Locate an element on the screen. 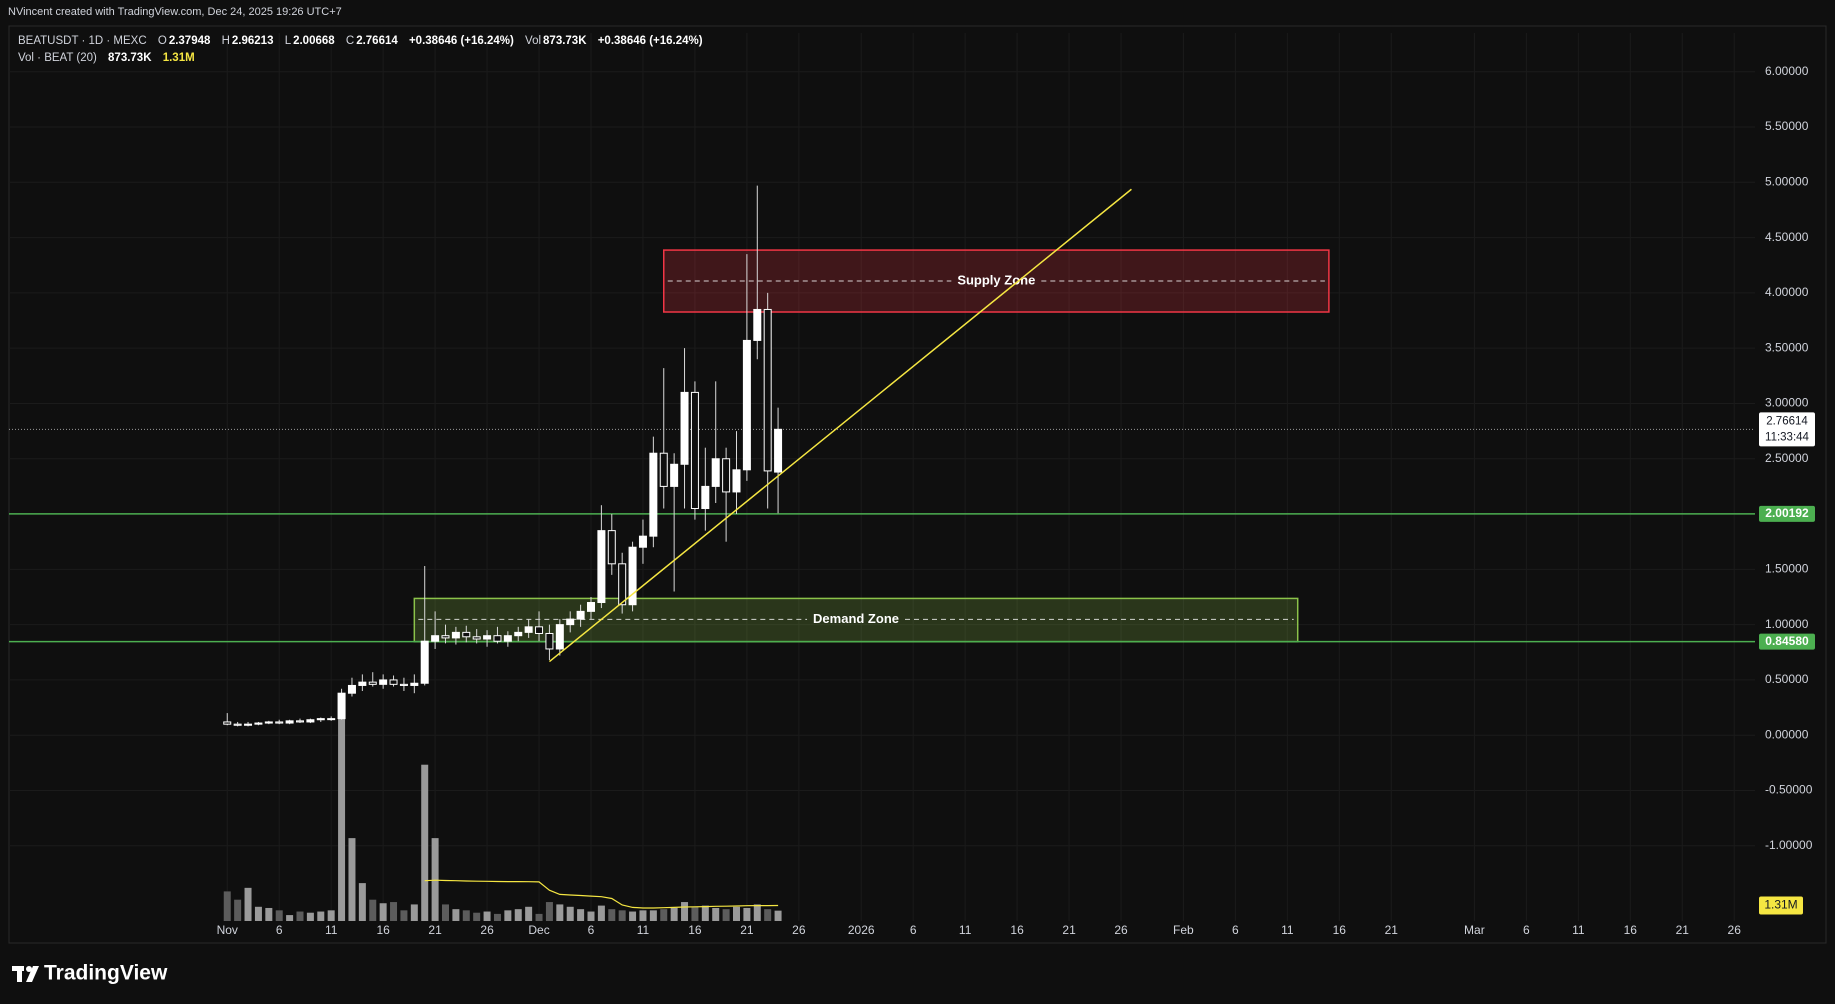  low-value: 2.00668 is located at coordinates (314, 41).